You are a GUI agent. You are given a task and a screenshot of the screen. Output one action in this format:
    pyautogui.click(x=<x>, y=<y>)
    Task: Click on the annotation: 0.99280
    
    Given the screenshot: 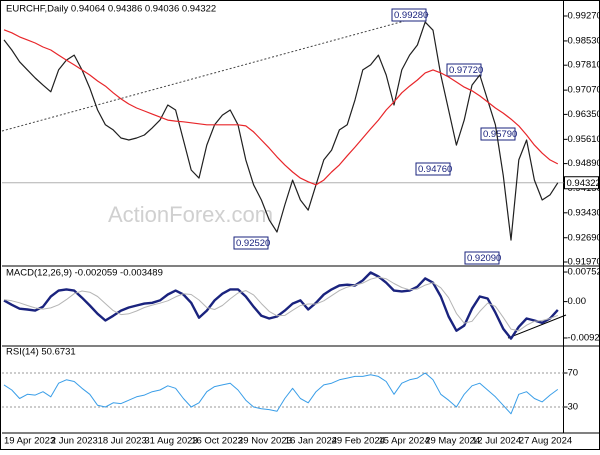 What is the action you would take?
    pyautogui.click(x=410, y=15)
    